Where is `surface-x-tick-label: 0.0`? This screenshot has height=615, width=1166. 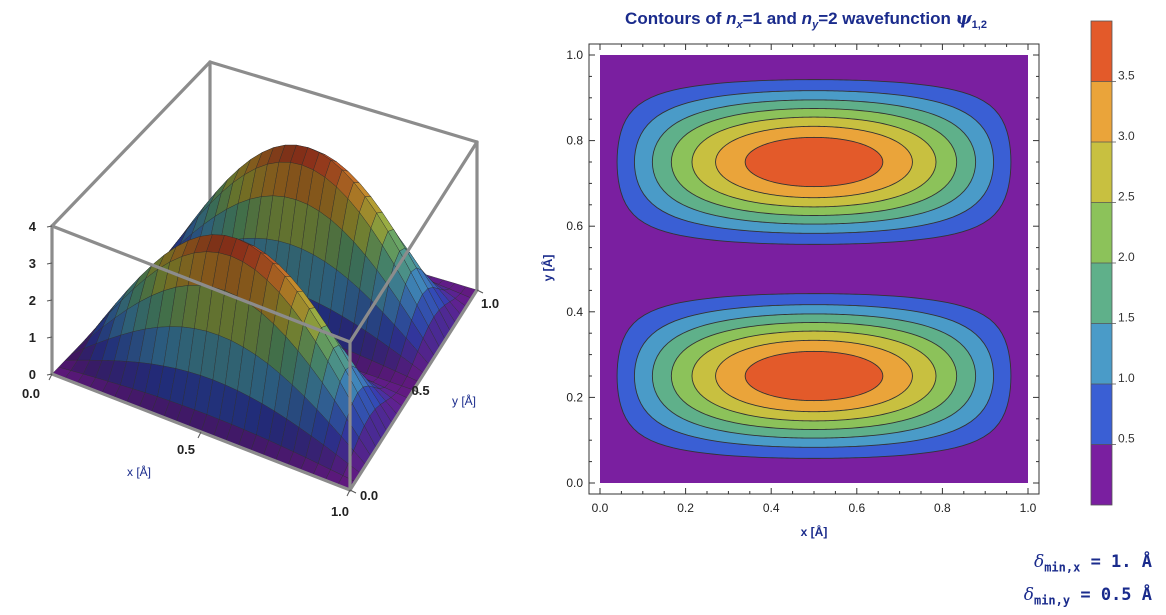
surface-x-tick-label: 0.0 is located at coordinates (31, 393).